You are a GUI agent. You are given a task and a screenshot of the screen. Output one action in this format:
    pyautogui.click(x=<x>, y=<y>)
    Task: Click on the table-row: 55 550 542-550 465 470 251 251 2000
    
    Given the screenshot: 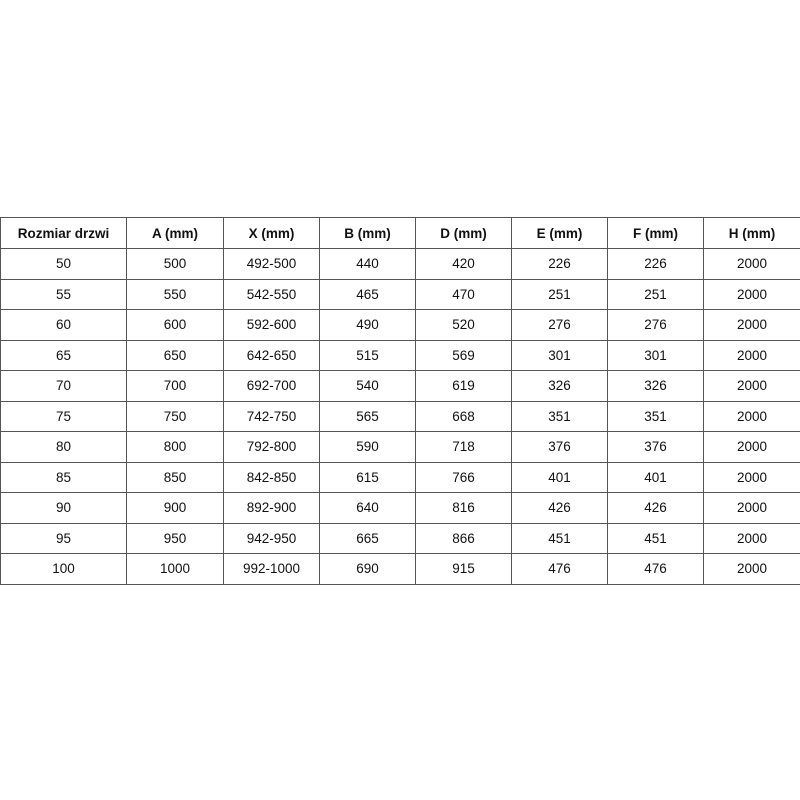 What is the action you would take?
    pyautogui.click(x=400, y=294)
    